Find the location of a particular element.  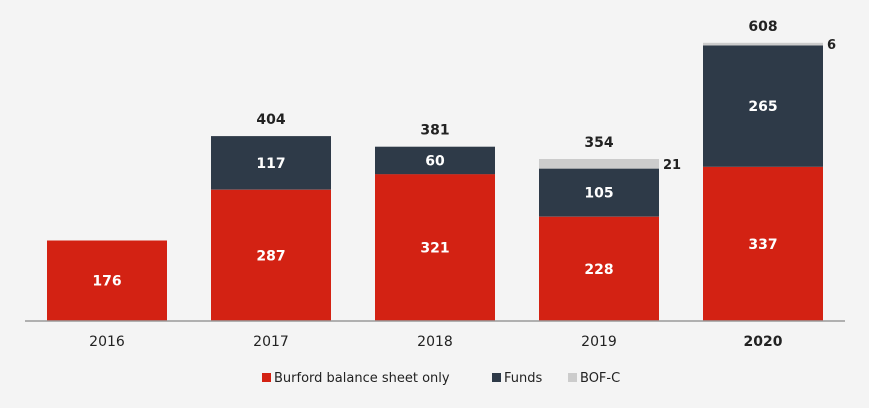

legend: Burford balance sheet only Funds BOF-C is located at coordinates (441, 378).